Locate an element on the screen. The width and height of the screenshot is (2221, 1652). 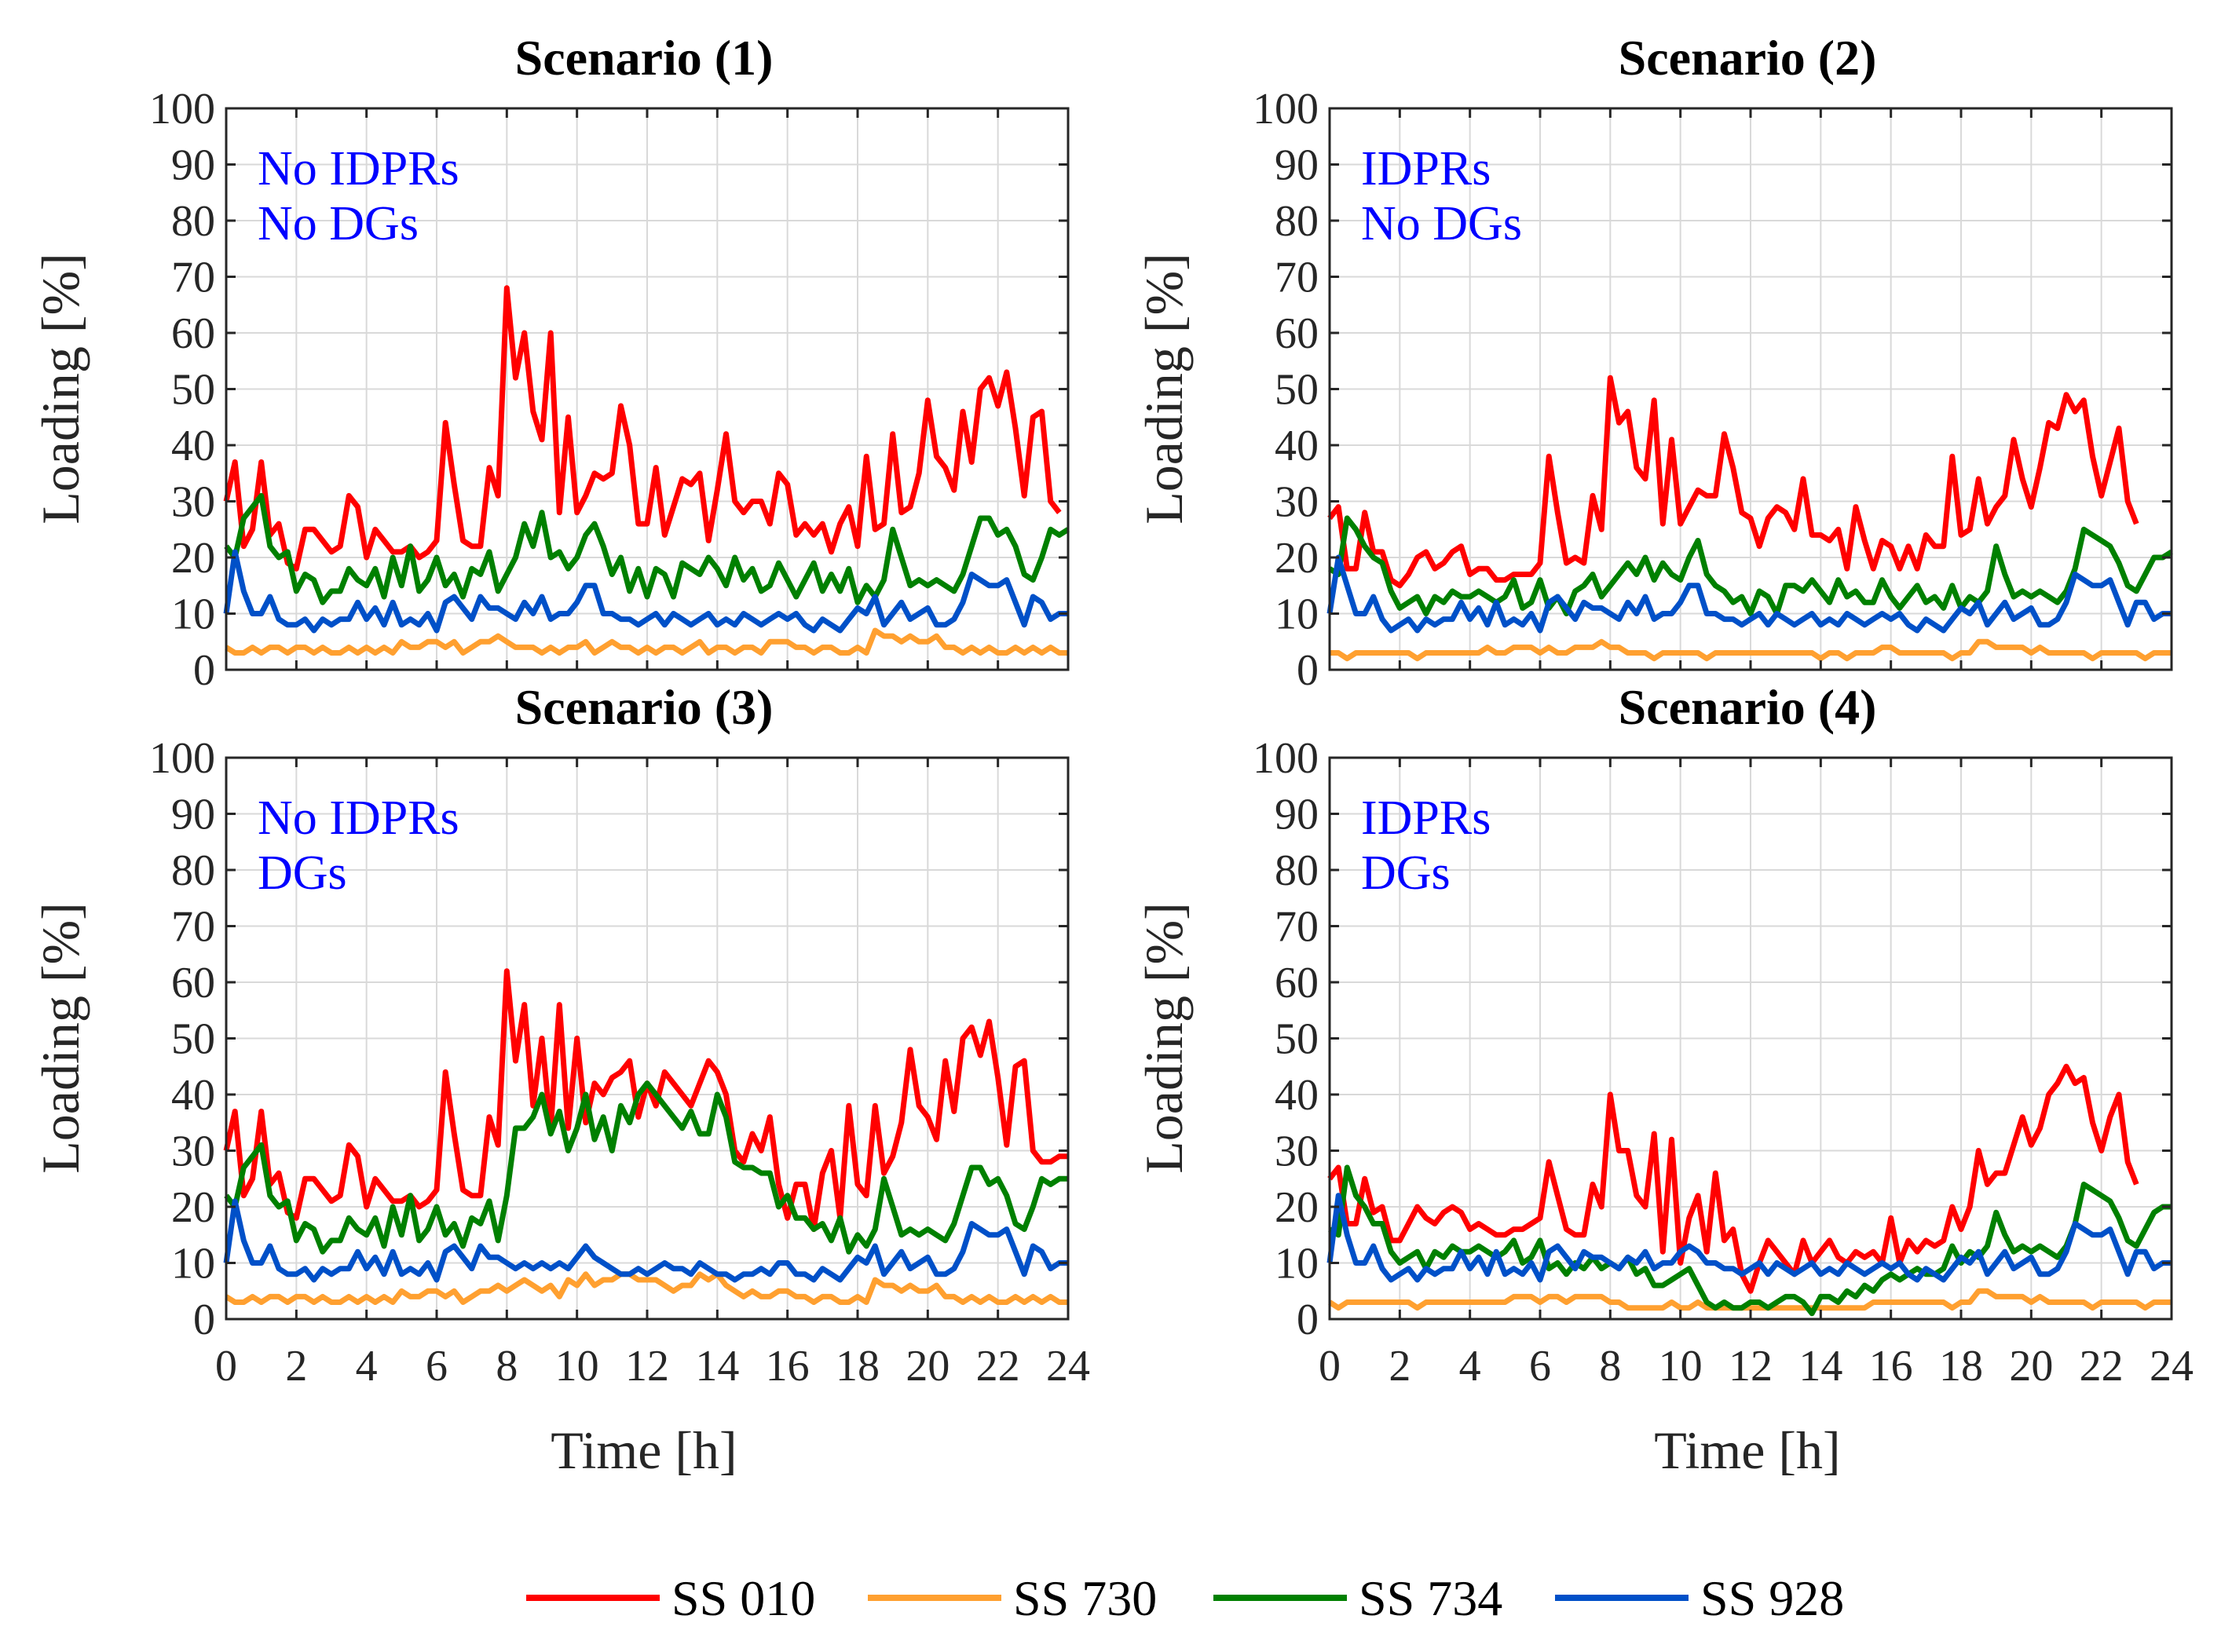
chart-title: Scenario (2) is located at coordinates (1748, 58).